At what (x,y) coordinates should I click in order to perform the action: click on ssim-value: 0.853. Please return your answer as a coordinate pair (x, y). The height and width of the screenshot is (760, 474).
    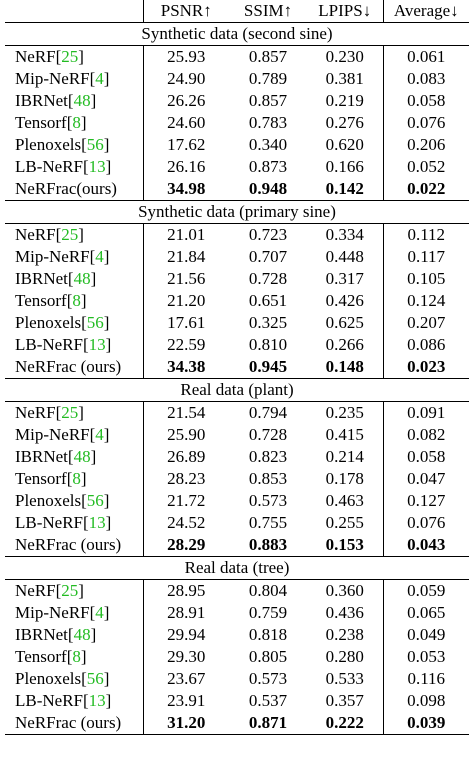
    Looking at the image, I should click on (268, 478).